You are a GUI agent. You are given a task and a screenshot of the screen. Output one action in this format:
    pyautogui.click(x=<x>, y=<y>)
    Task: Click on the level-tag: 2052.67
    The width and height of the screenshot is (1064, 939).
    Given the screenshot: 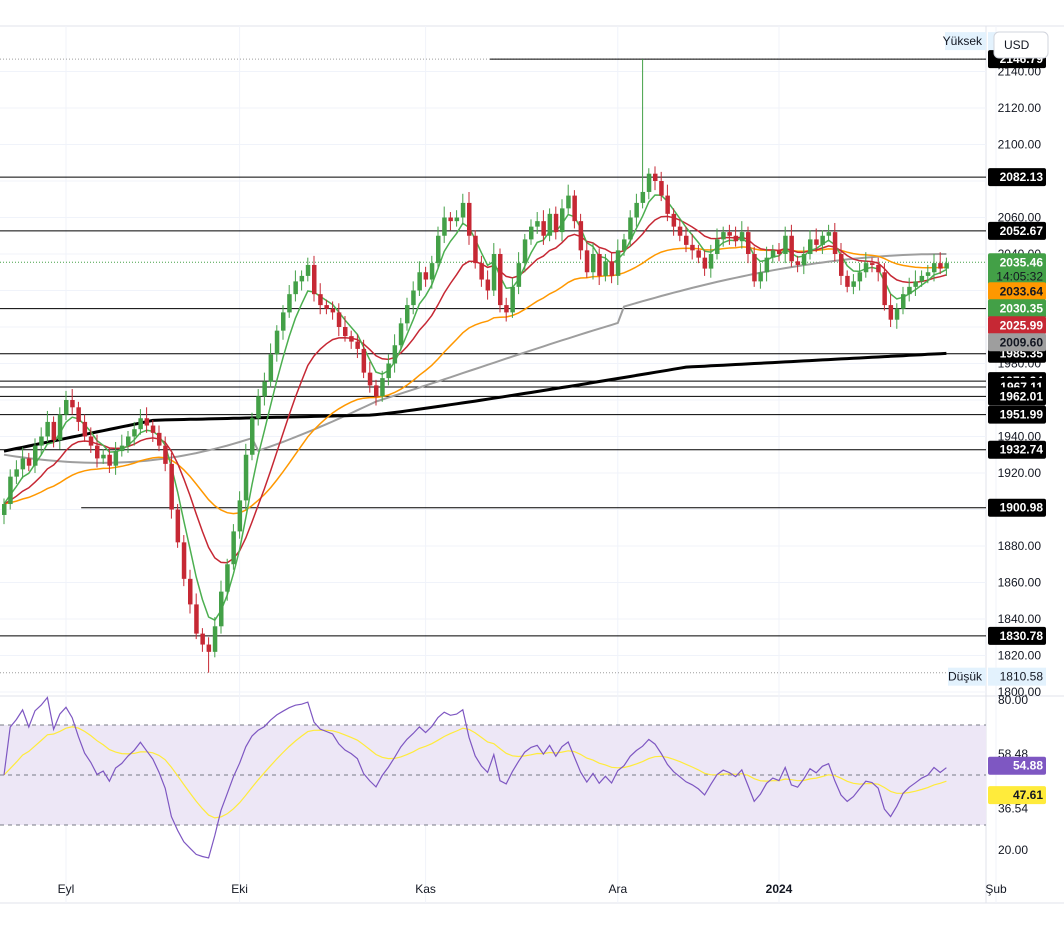 What is the action you would take?
    pyautogui.click(x=1022, y=231)
    